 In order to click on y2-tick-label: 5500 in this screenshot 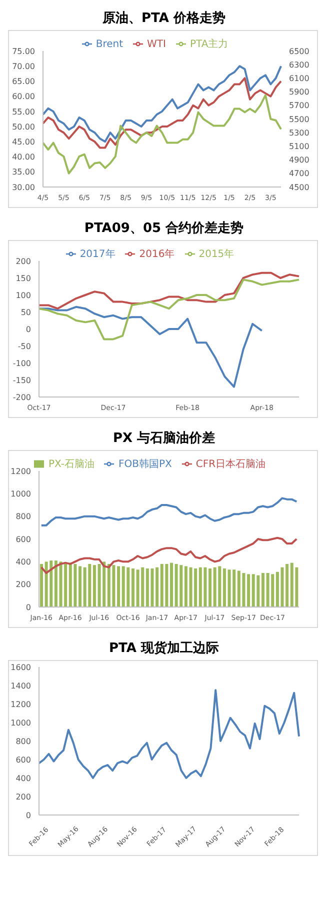, I will do `click(299, 119)`.